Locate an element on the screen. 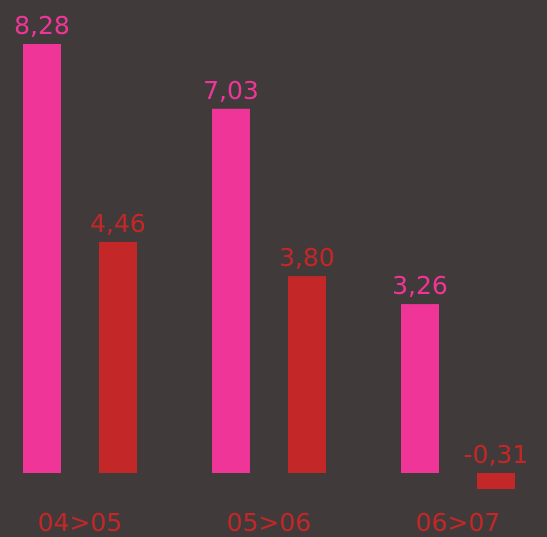 This screenshot has height=537, width=547. value-label: 3,80 is located at coordinates (307, 257).